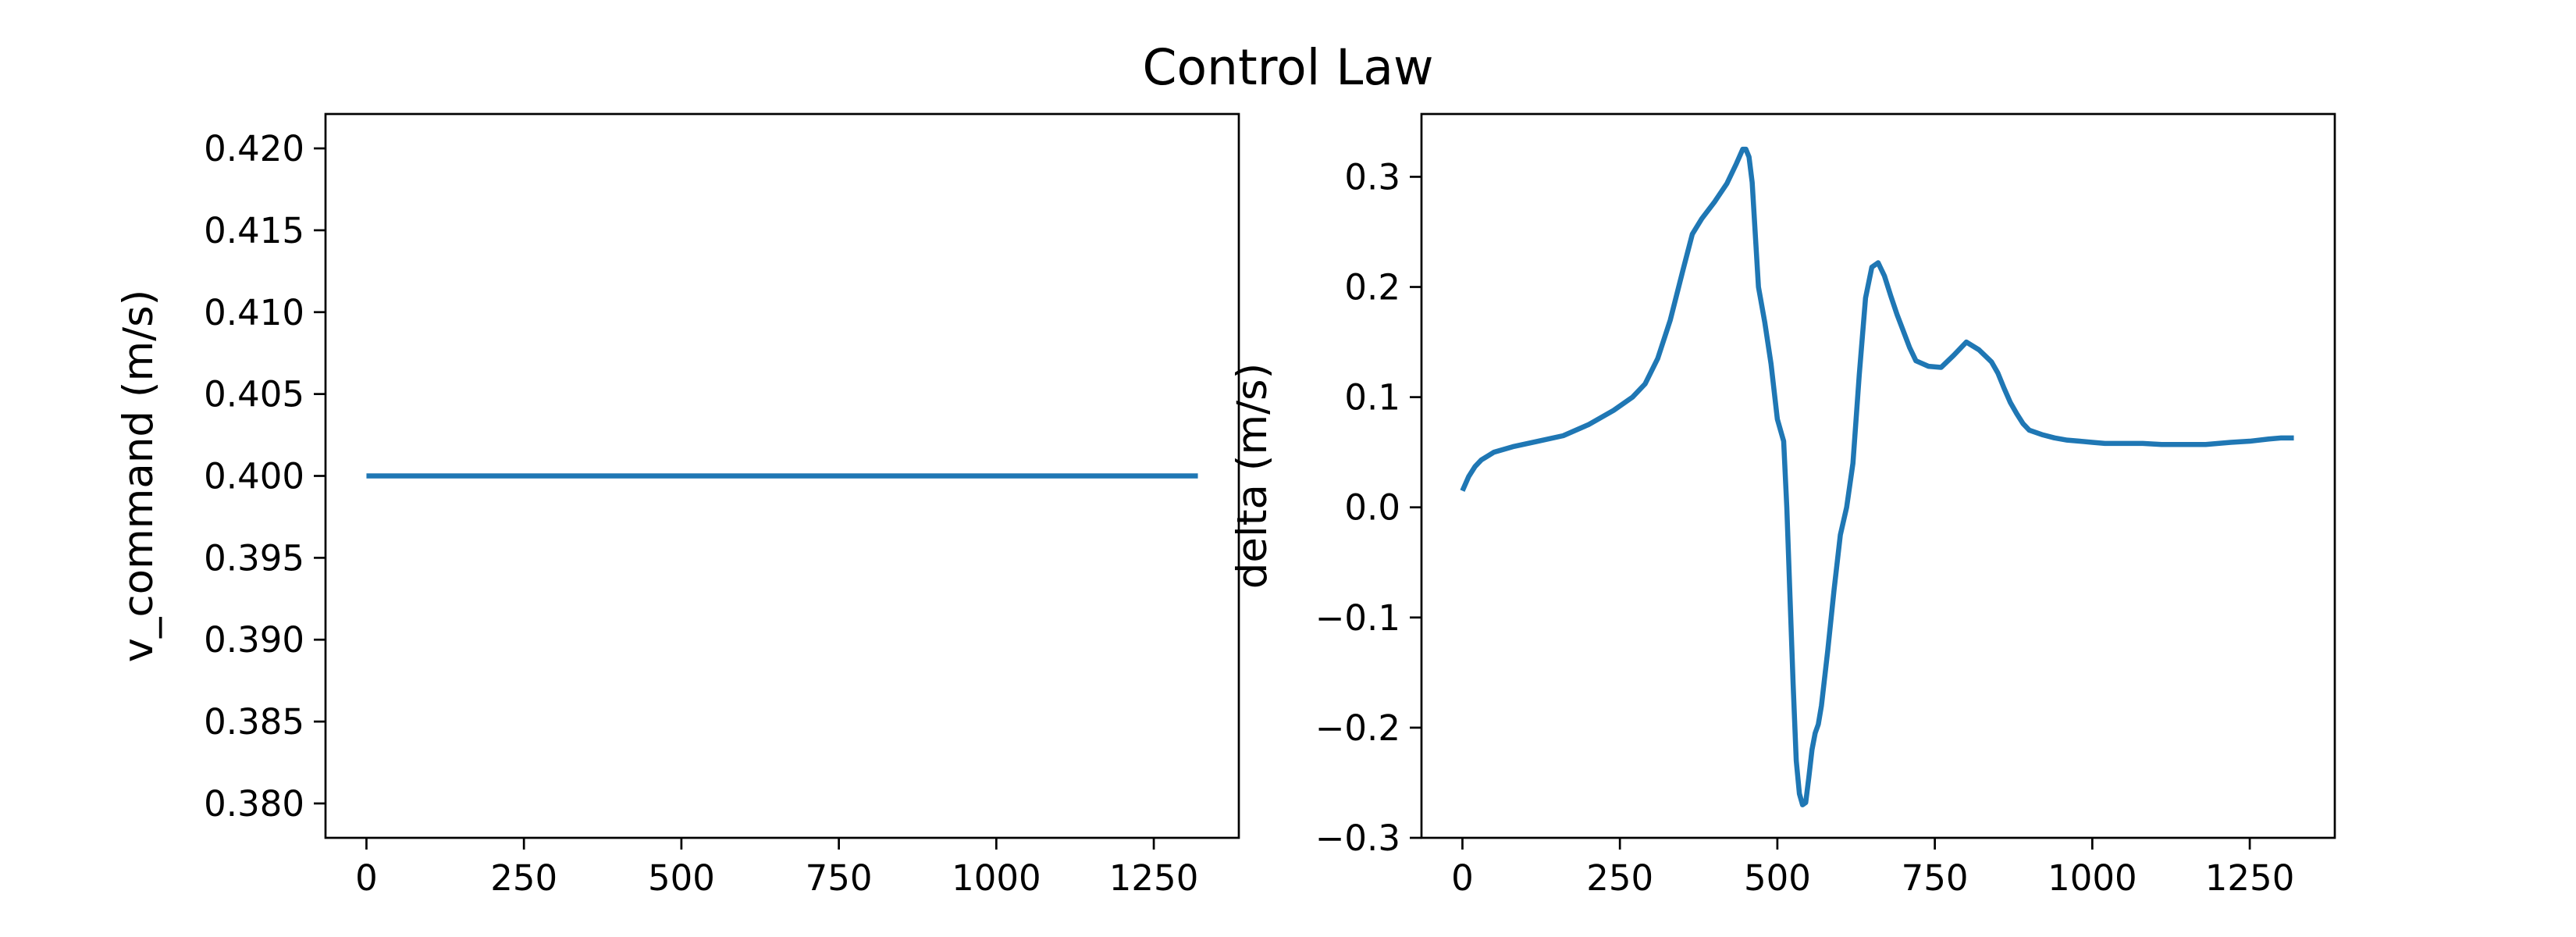 The width and height of the screenshot is (2576, 937). I want to click on right-x-tick-label: 1000, so click(2092, 878).